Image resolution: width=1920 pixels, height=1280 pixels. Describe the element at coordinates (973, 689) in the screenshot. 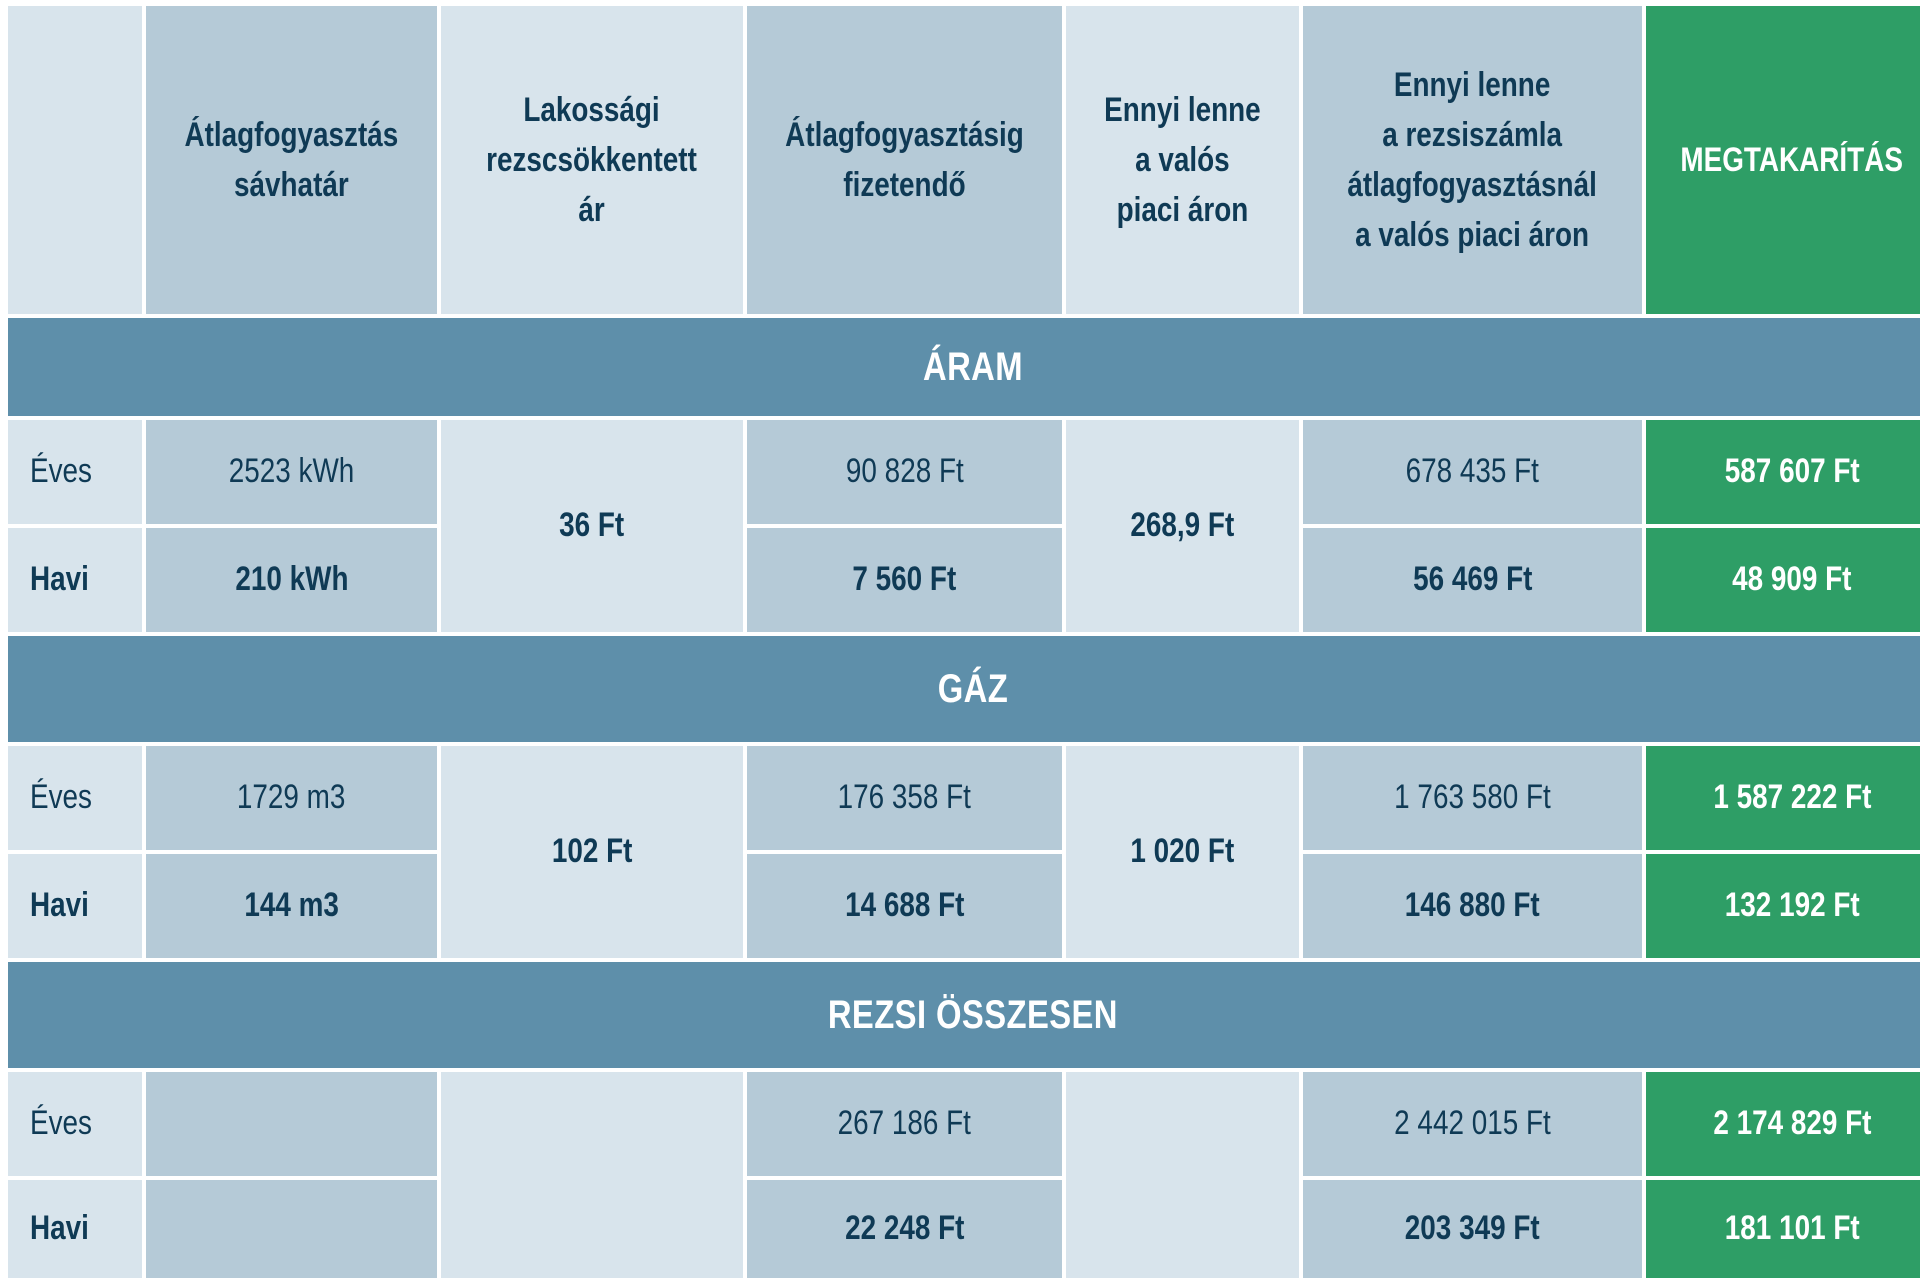

I see `section-title: GÁZ` at that location.